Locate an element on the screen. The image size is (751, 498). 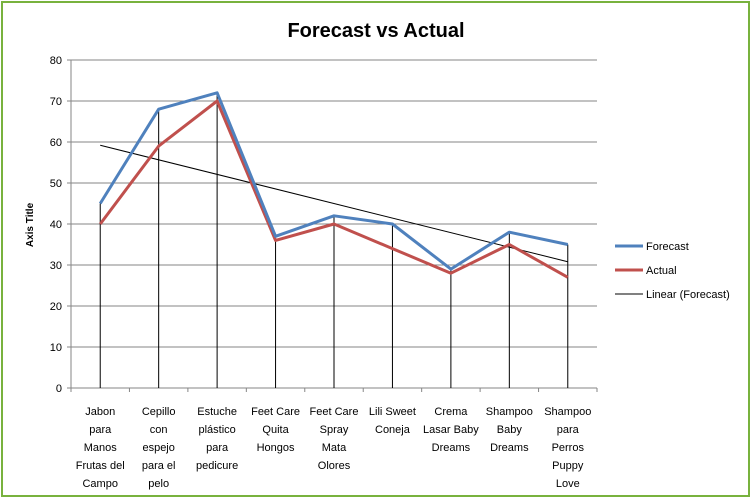
x-category-label: Baby is located at coordinates (510, 430).